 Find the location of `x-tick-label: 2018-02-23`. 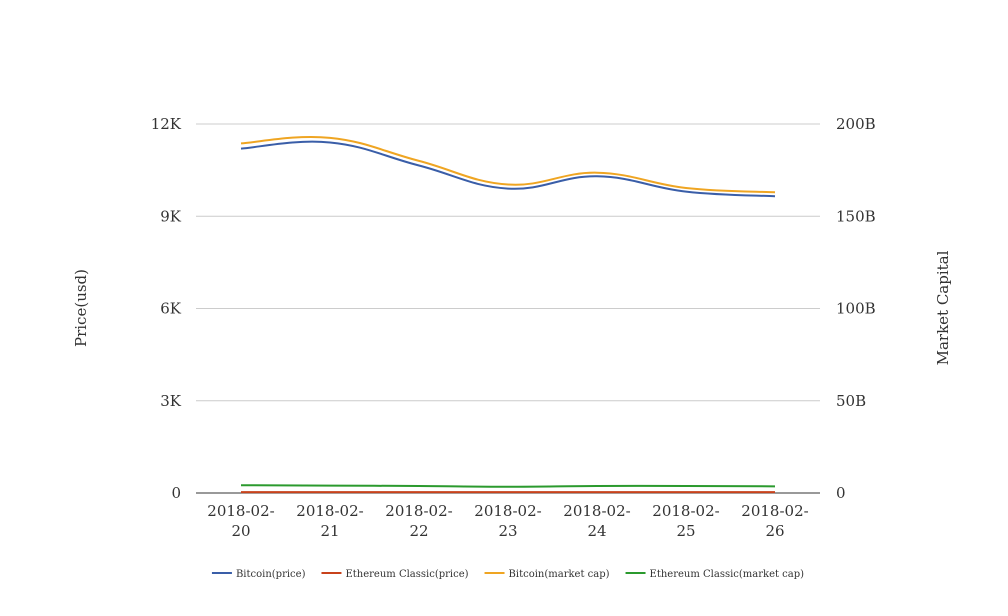

x-tick-label: 2018-02-23 is located at coordinates (507, 521).